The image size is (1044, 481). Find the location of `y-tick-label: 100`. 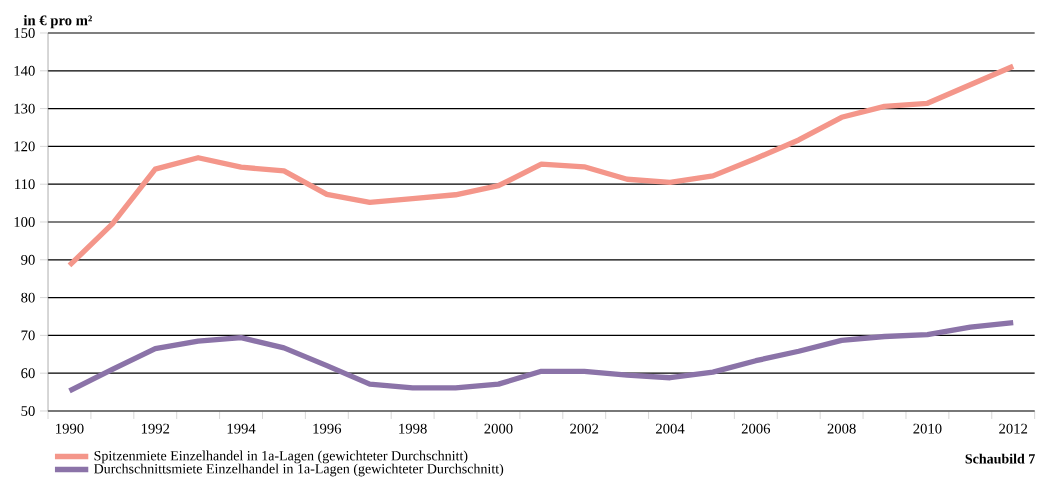

y-tick-label: 100 is located at coordinates (24, 222).